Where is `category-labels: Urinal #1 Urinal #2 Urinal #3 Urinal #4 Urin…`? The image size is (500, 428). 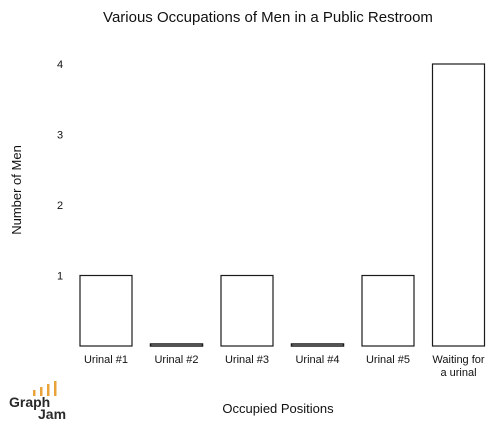
category-labels: Urinal #1 Urinal #2 Urinal #3 Urinal #4 Urin… is located at coordinates (284, 366).